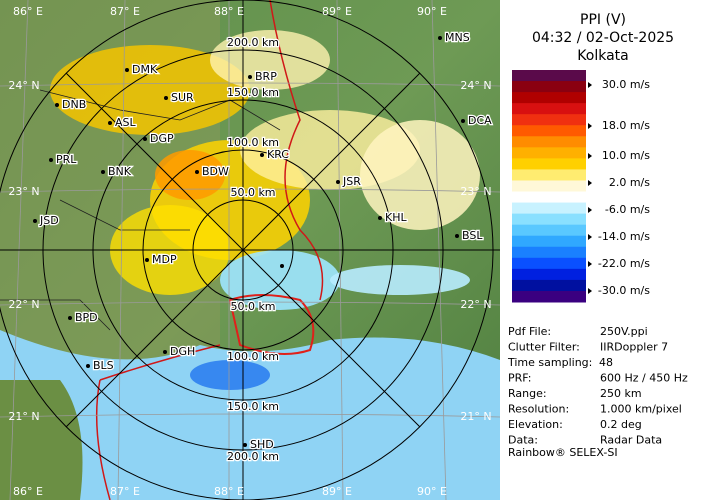 This screenshot has width=706, height=504. What do you see at coordinates (644, 378) in the screenshot?
I see `info-value: 600 Hz / 450 Hz` at bounding box center [644, 378].